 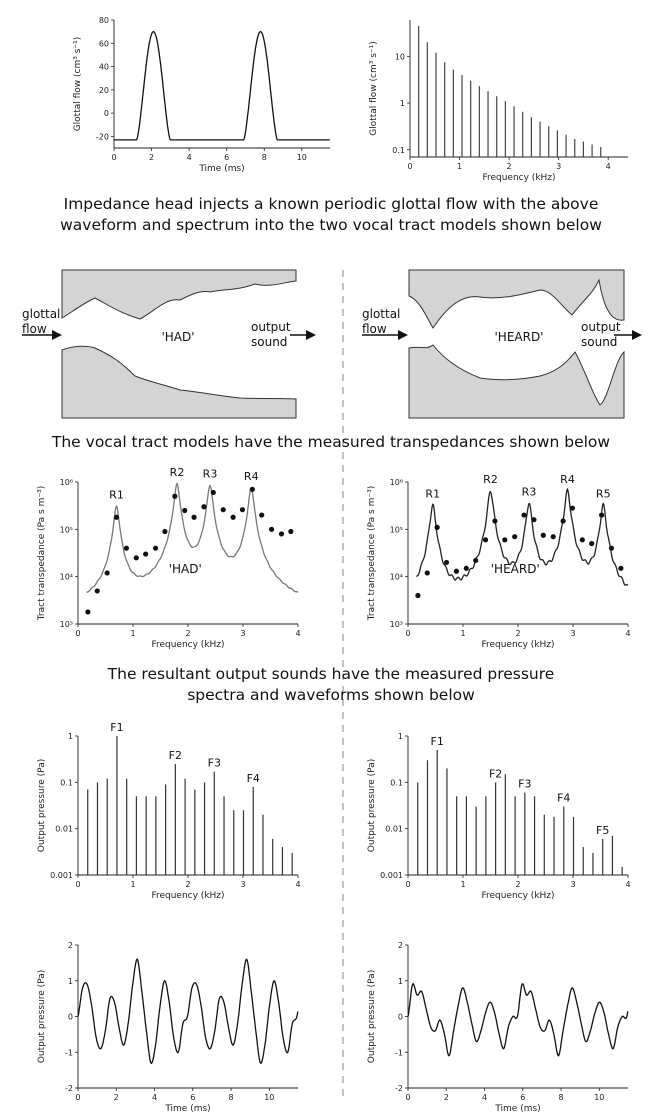 I want to click on output-spectrum-had-y-tick-label: 0.001, so click(x=61, y=875).